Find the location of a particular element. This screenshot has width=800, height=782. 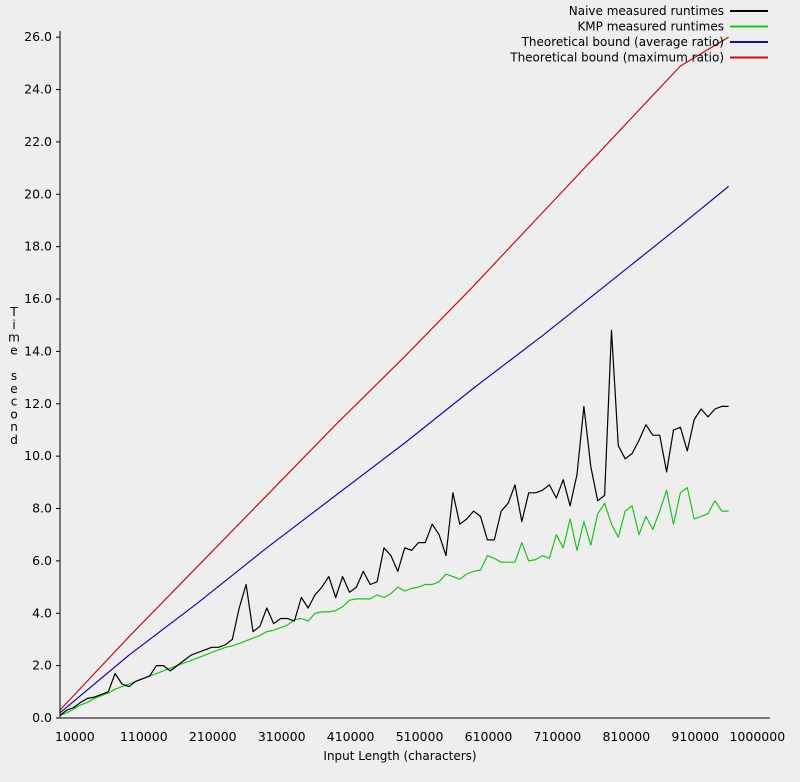

x-tick-label: 210000 is located at coordinates (213, 736).